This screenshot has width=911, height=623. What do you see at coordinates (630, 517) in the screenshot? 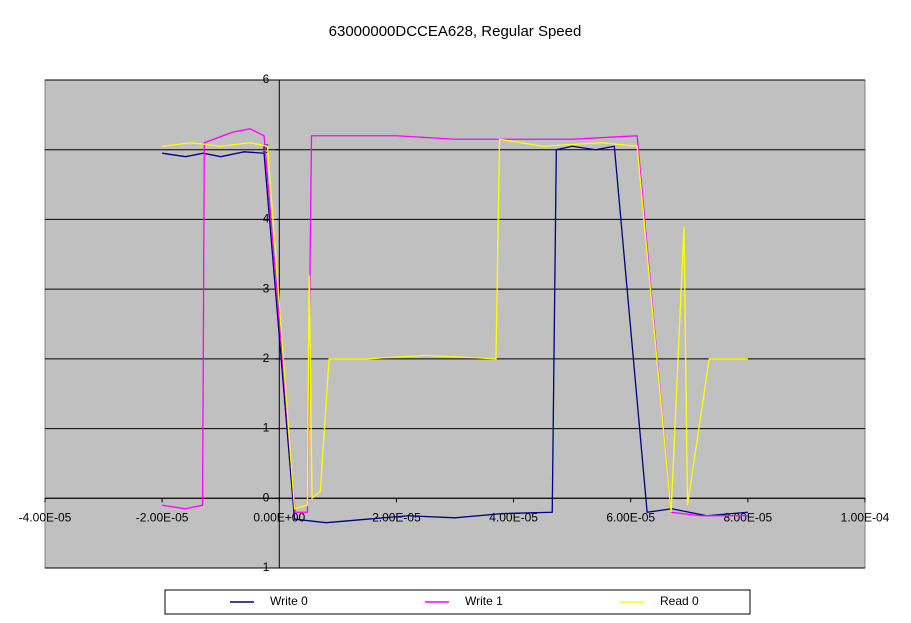
I see `x-tick-label: 6.00E-05` at bounding box center [630, 517].